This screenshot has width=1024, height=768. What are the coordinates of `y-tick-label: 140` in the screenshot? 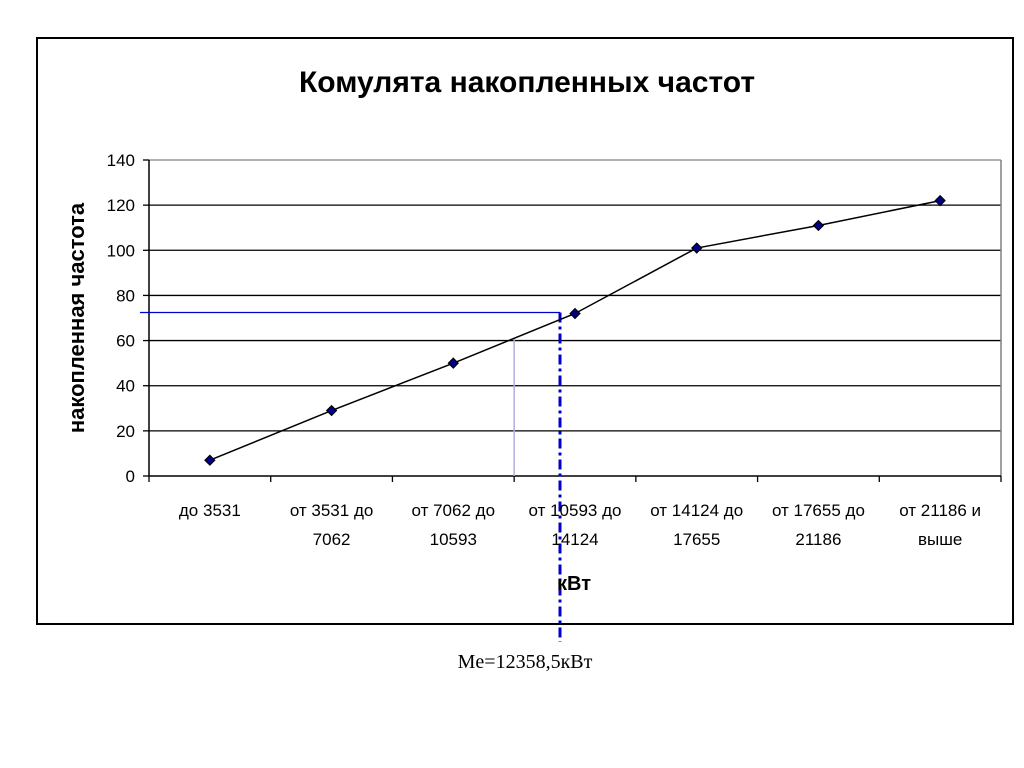 It's located at (121, 160).